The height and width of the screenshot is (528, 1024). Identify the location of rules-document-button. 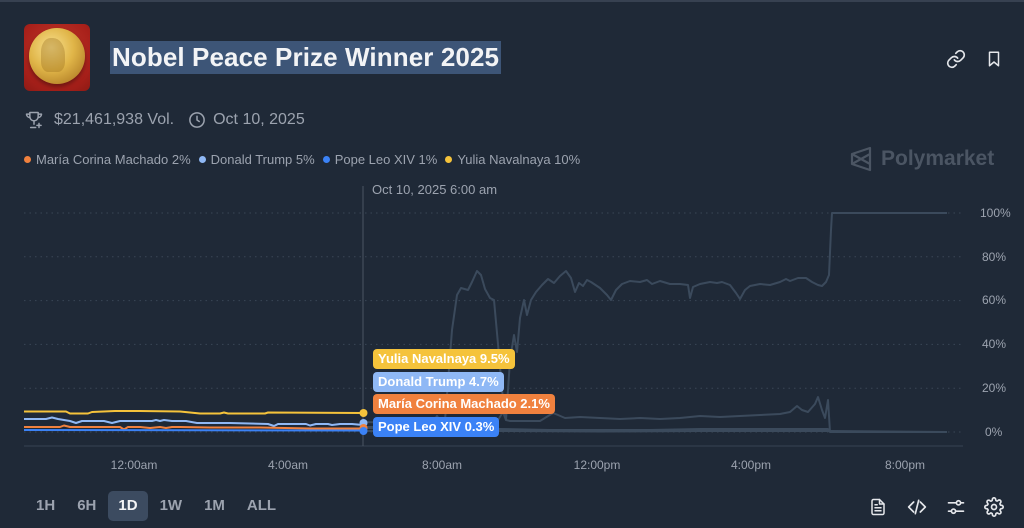
(878, 507).